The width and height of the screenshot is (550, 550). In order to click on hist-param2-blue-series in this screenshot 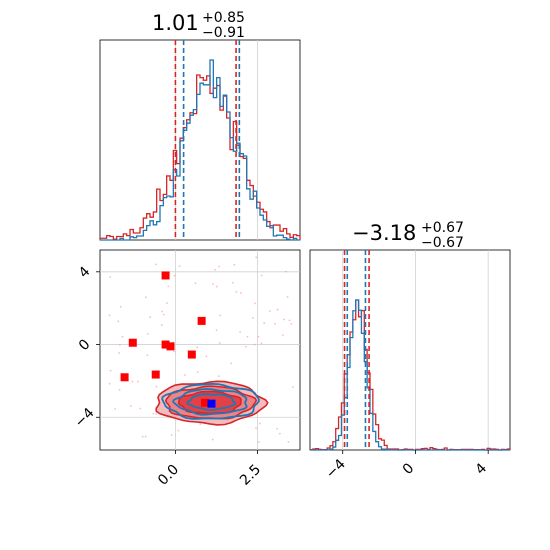, I will do `click(410, 375)`.